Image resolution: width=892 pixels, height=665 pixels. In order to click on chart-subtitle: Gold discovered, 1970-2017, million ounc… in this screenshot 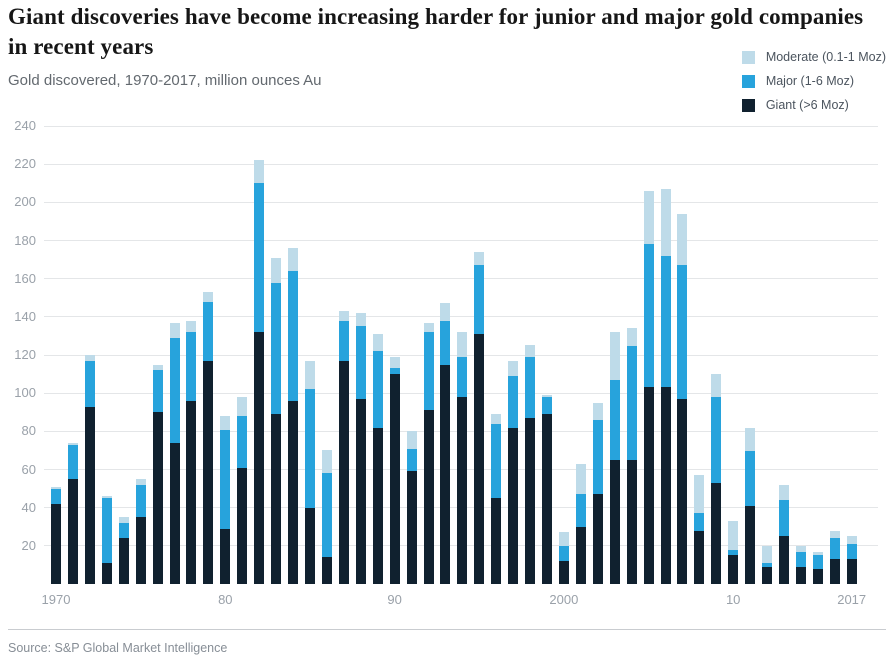, I will do `click(165, 80)`.